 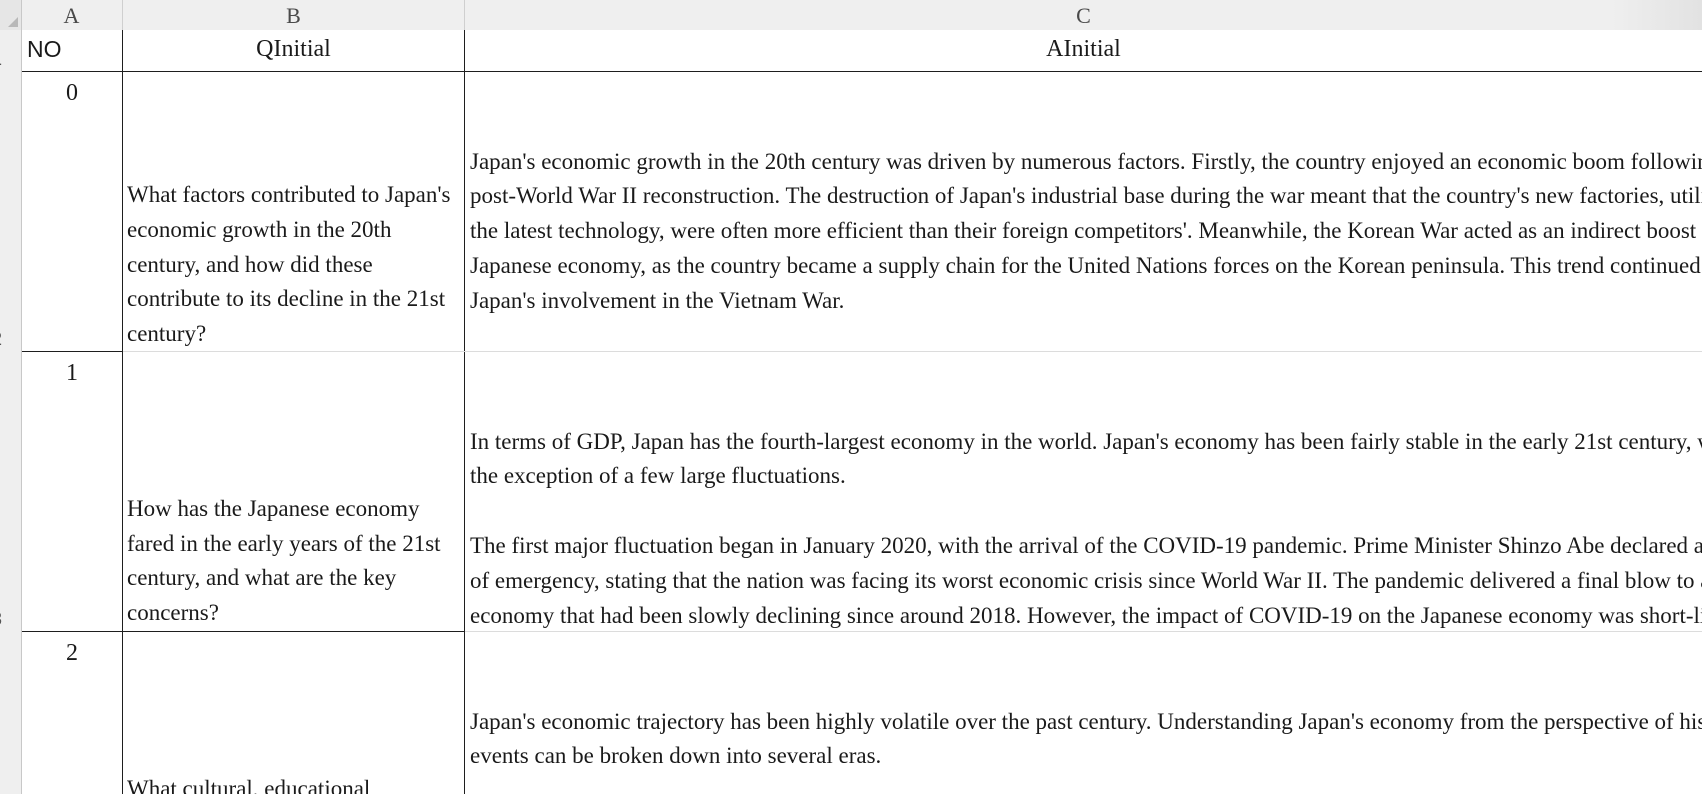 What do you see at coordinates (72, 212) in the screenshot?
I see `cell-a2: 0` at bounding box center [72, 212].